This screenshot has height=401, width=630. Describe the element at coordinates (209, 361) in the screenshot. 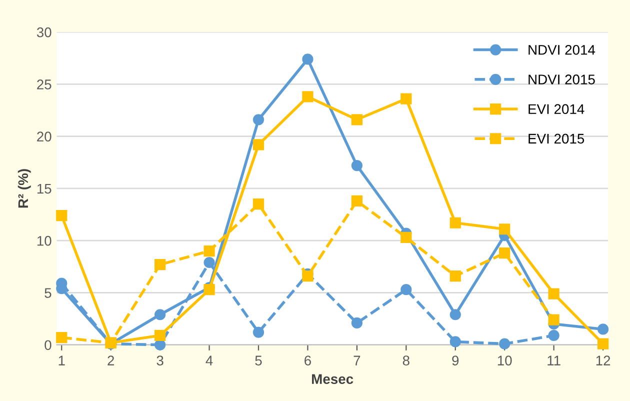

I see `x-tick-label: 4` at that location.